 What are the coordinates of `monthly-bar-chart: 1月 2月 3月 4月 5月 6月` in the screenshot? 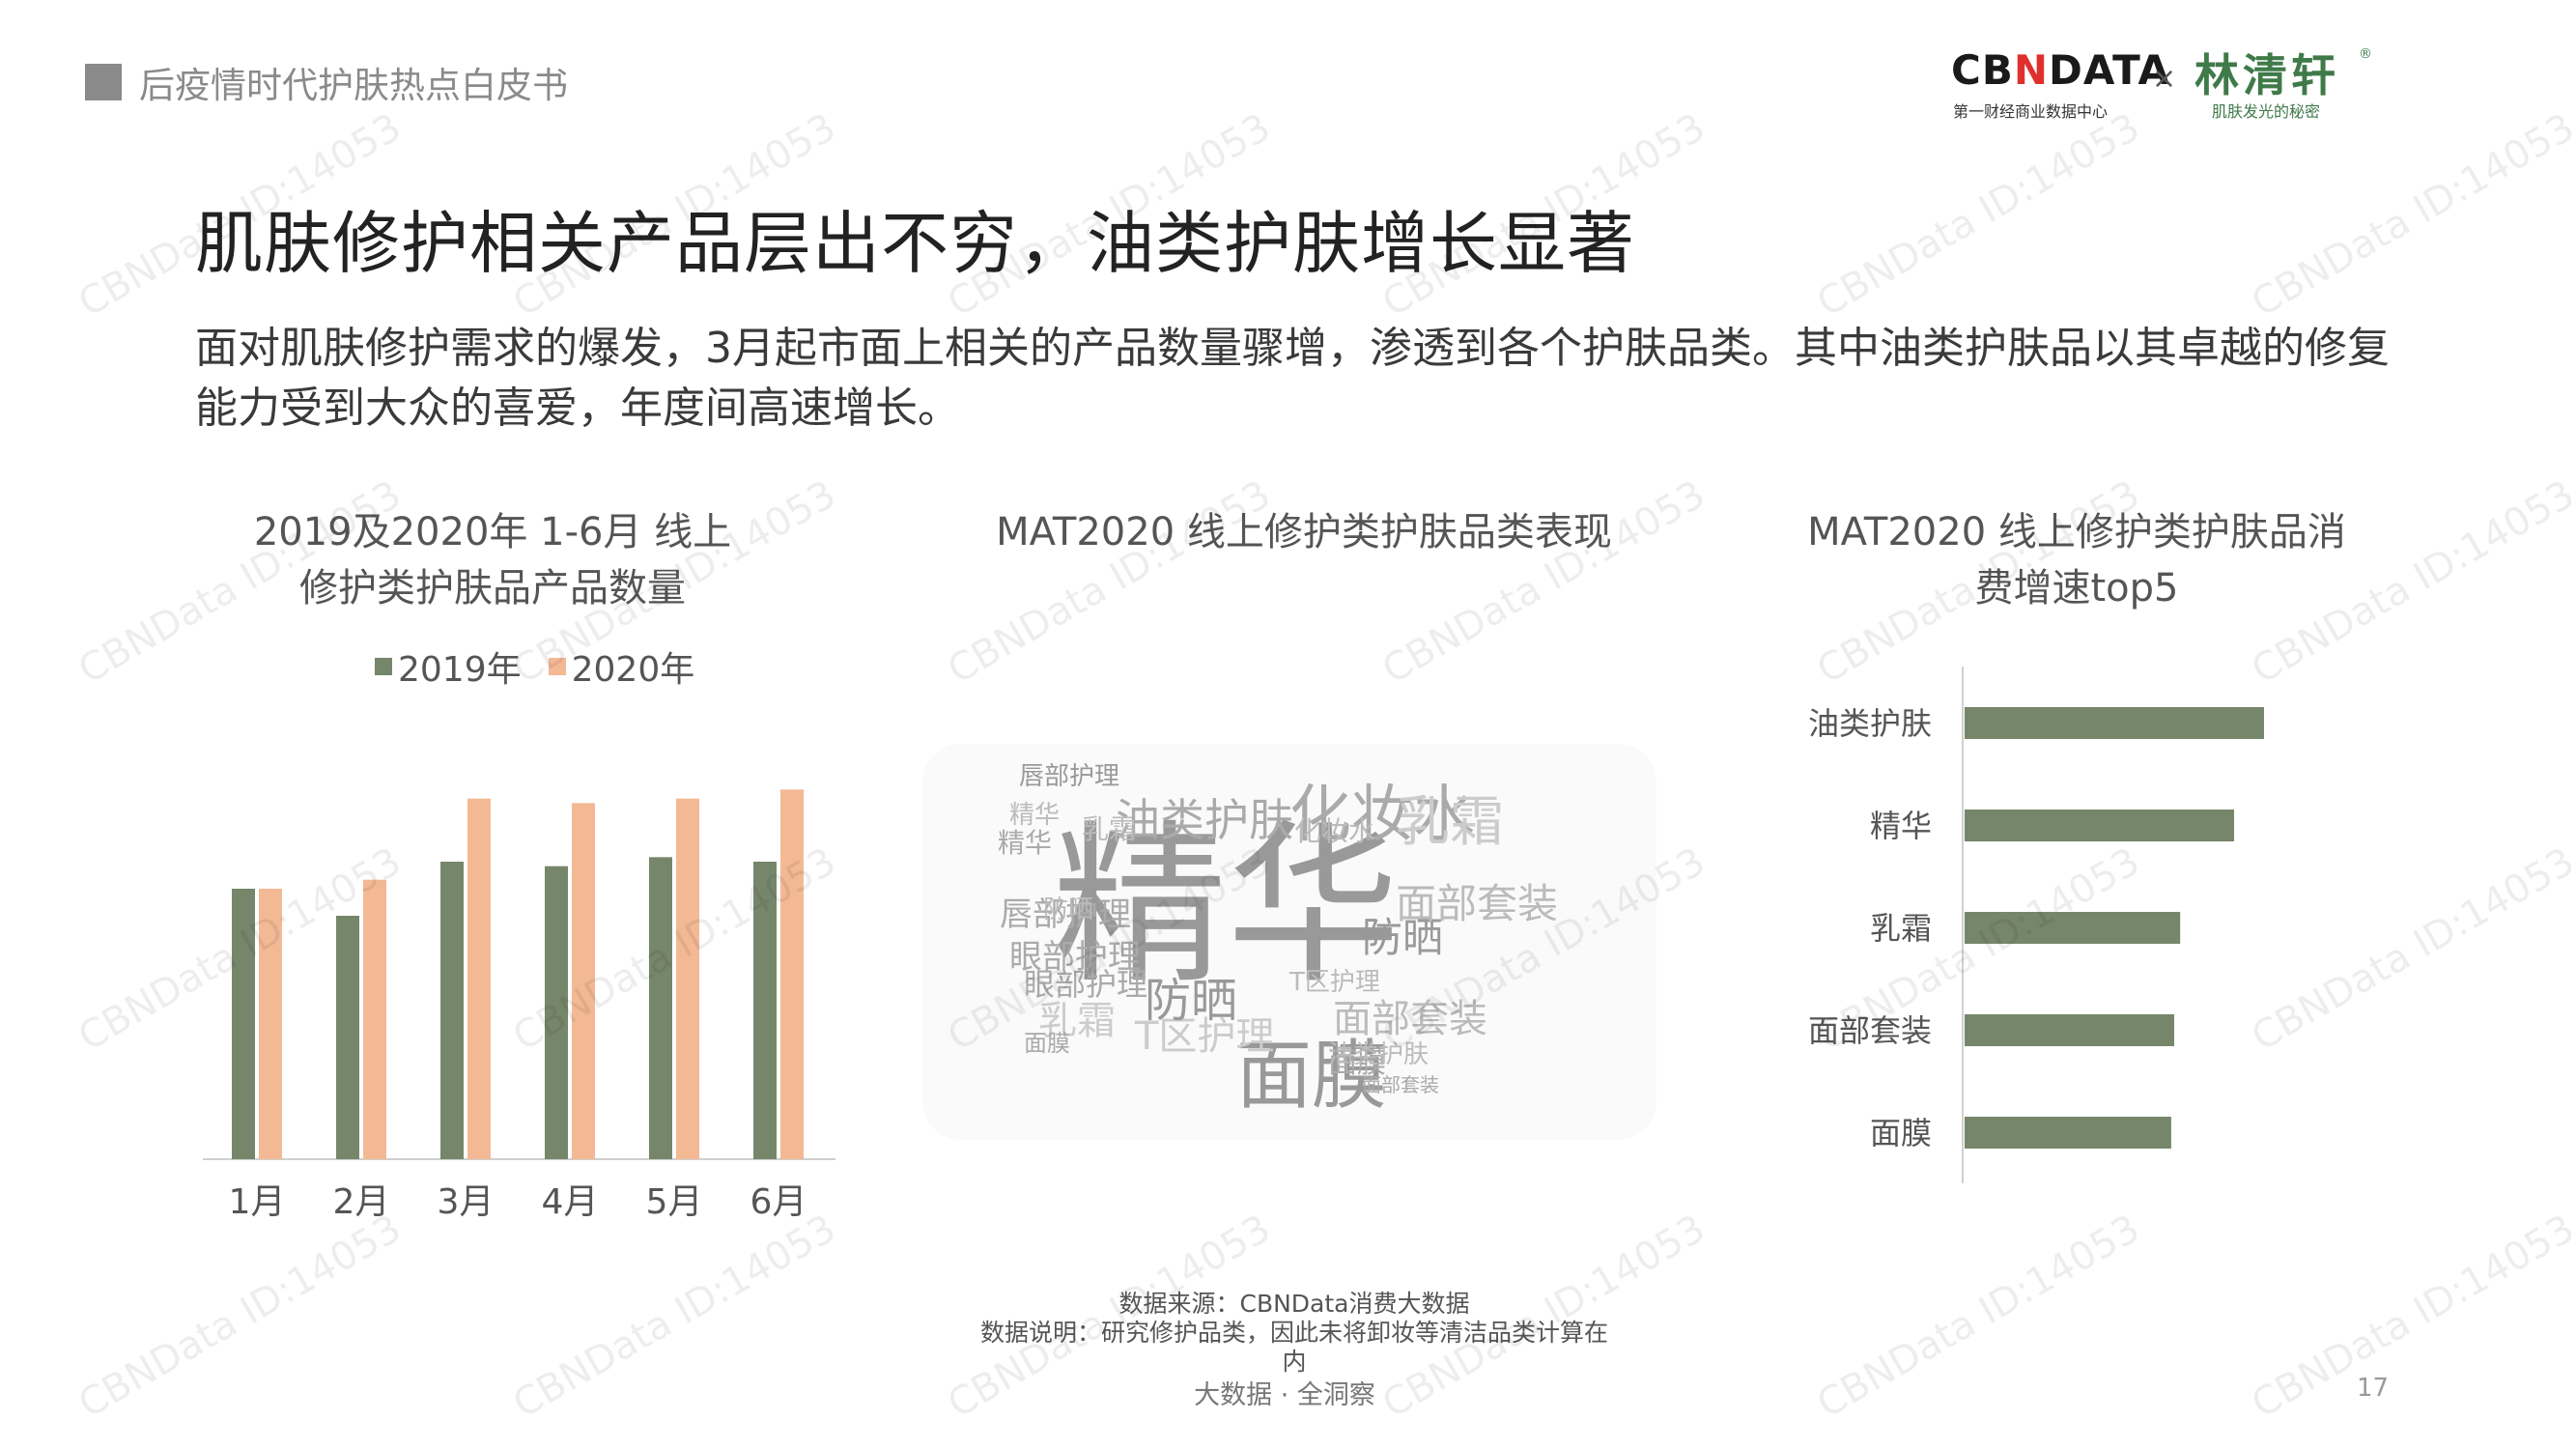 It's located at (519, 1005).